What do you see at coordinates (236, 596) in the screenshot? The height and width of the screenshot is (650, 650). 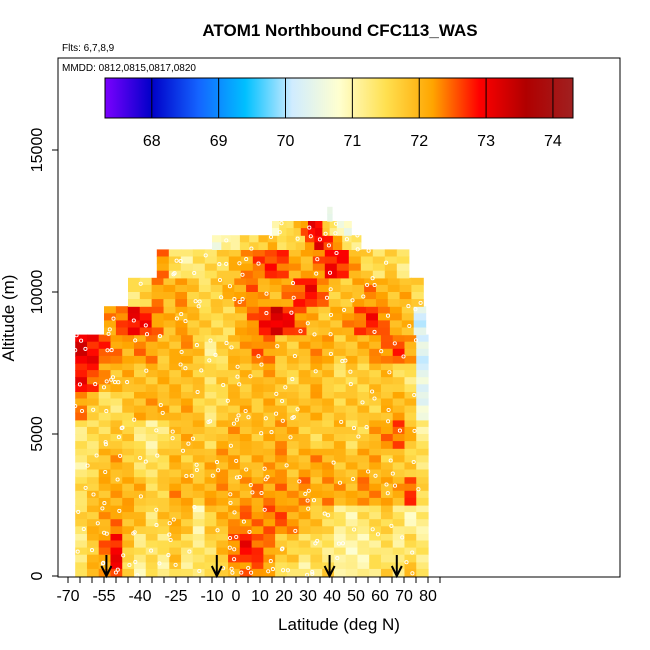 I see `x-tick-label: 0` at bounding box center [236, 596].